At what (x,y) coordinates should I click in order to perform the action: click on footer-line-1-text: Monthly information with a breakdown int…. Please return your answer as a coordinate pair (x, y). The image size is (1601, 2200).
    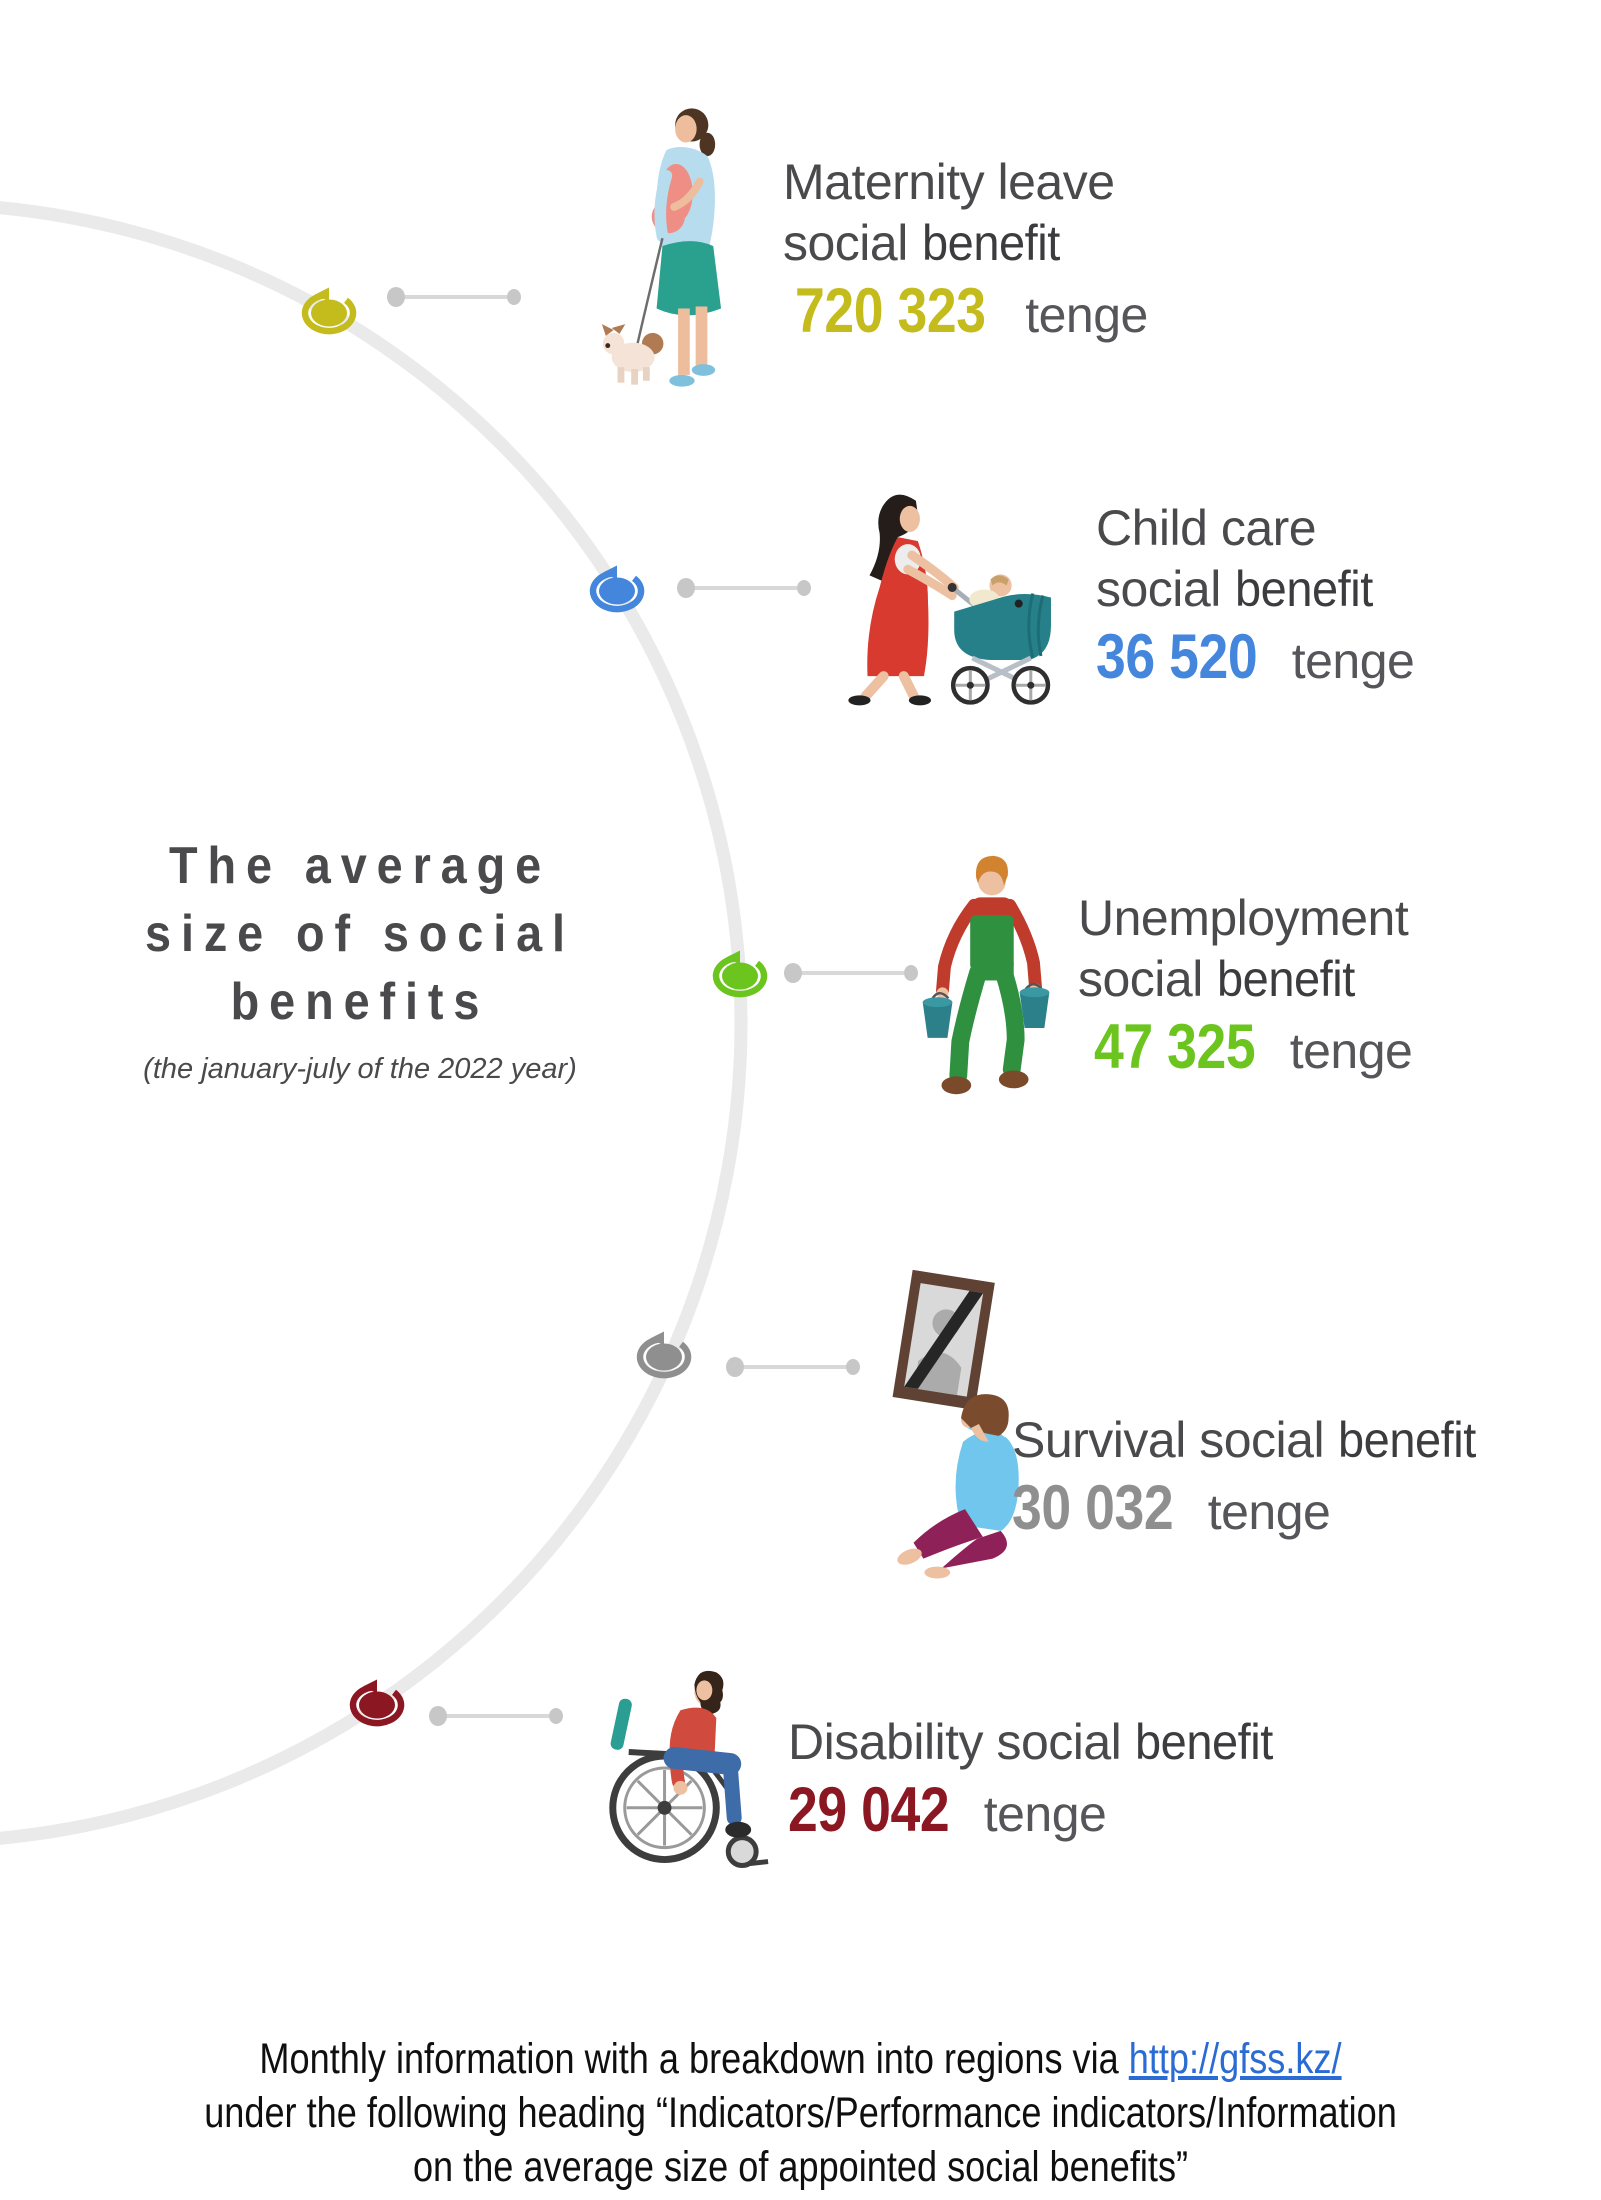
    Looking at the image, I should click on (694, 2059).